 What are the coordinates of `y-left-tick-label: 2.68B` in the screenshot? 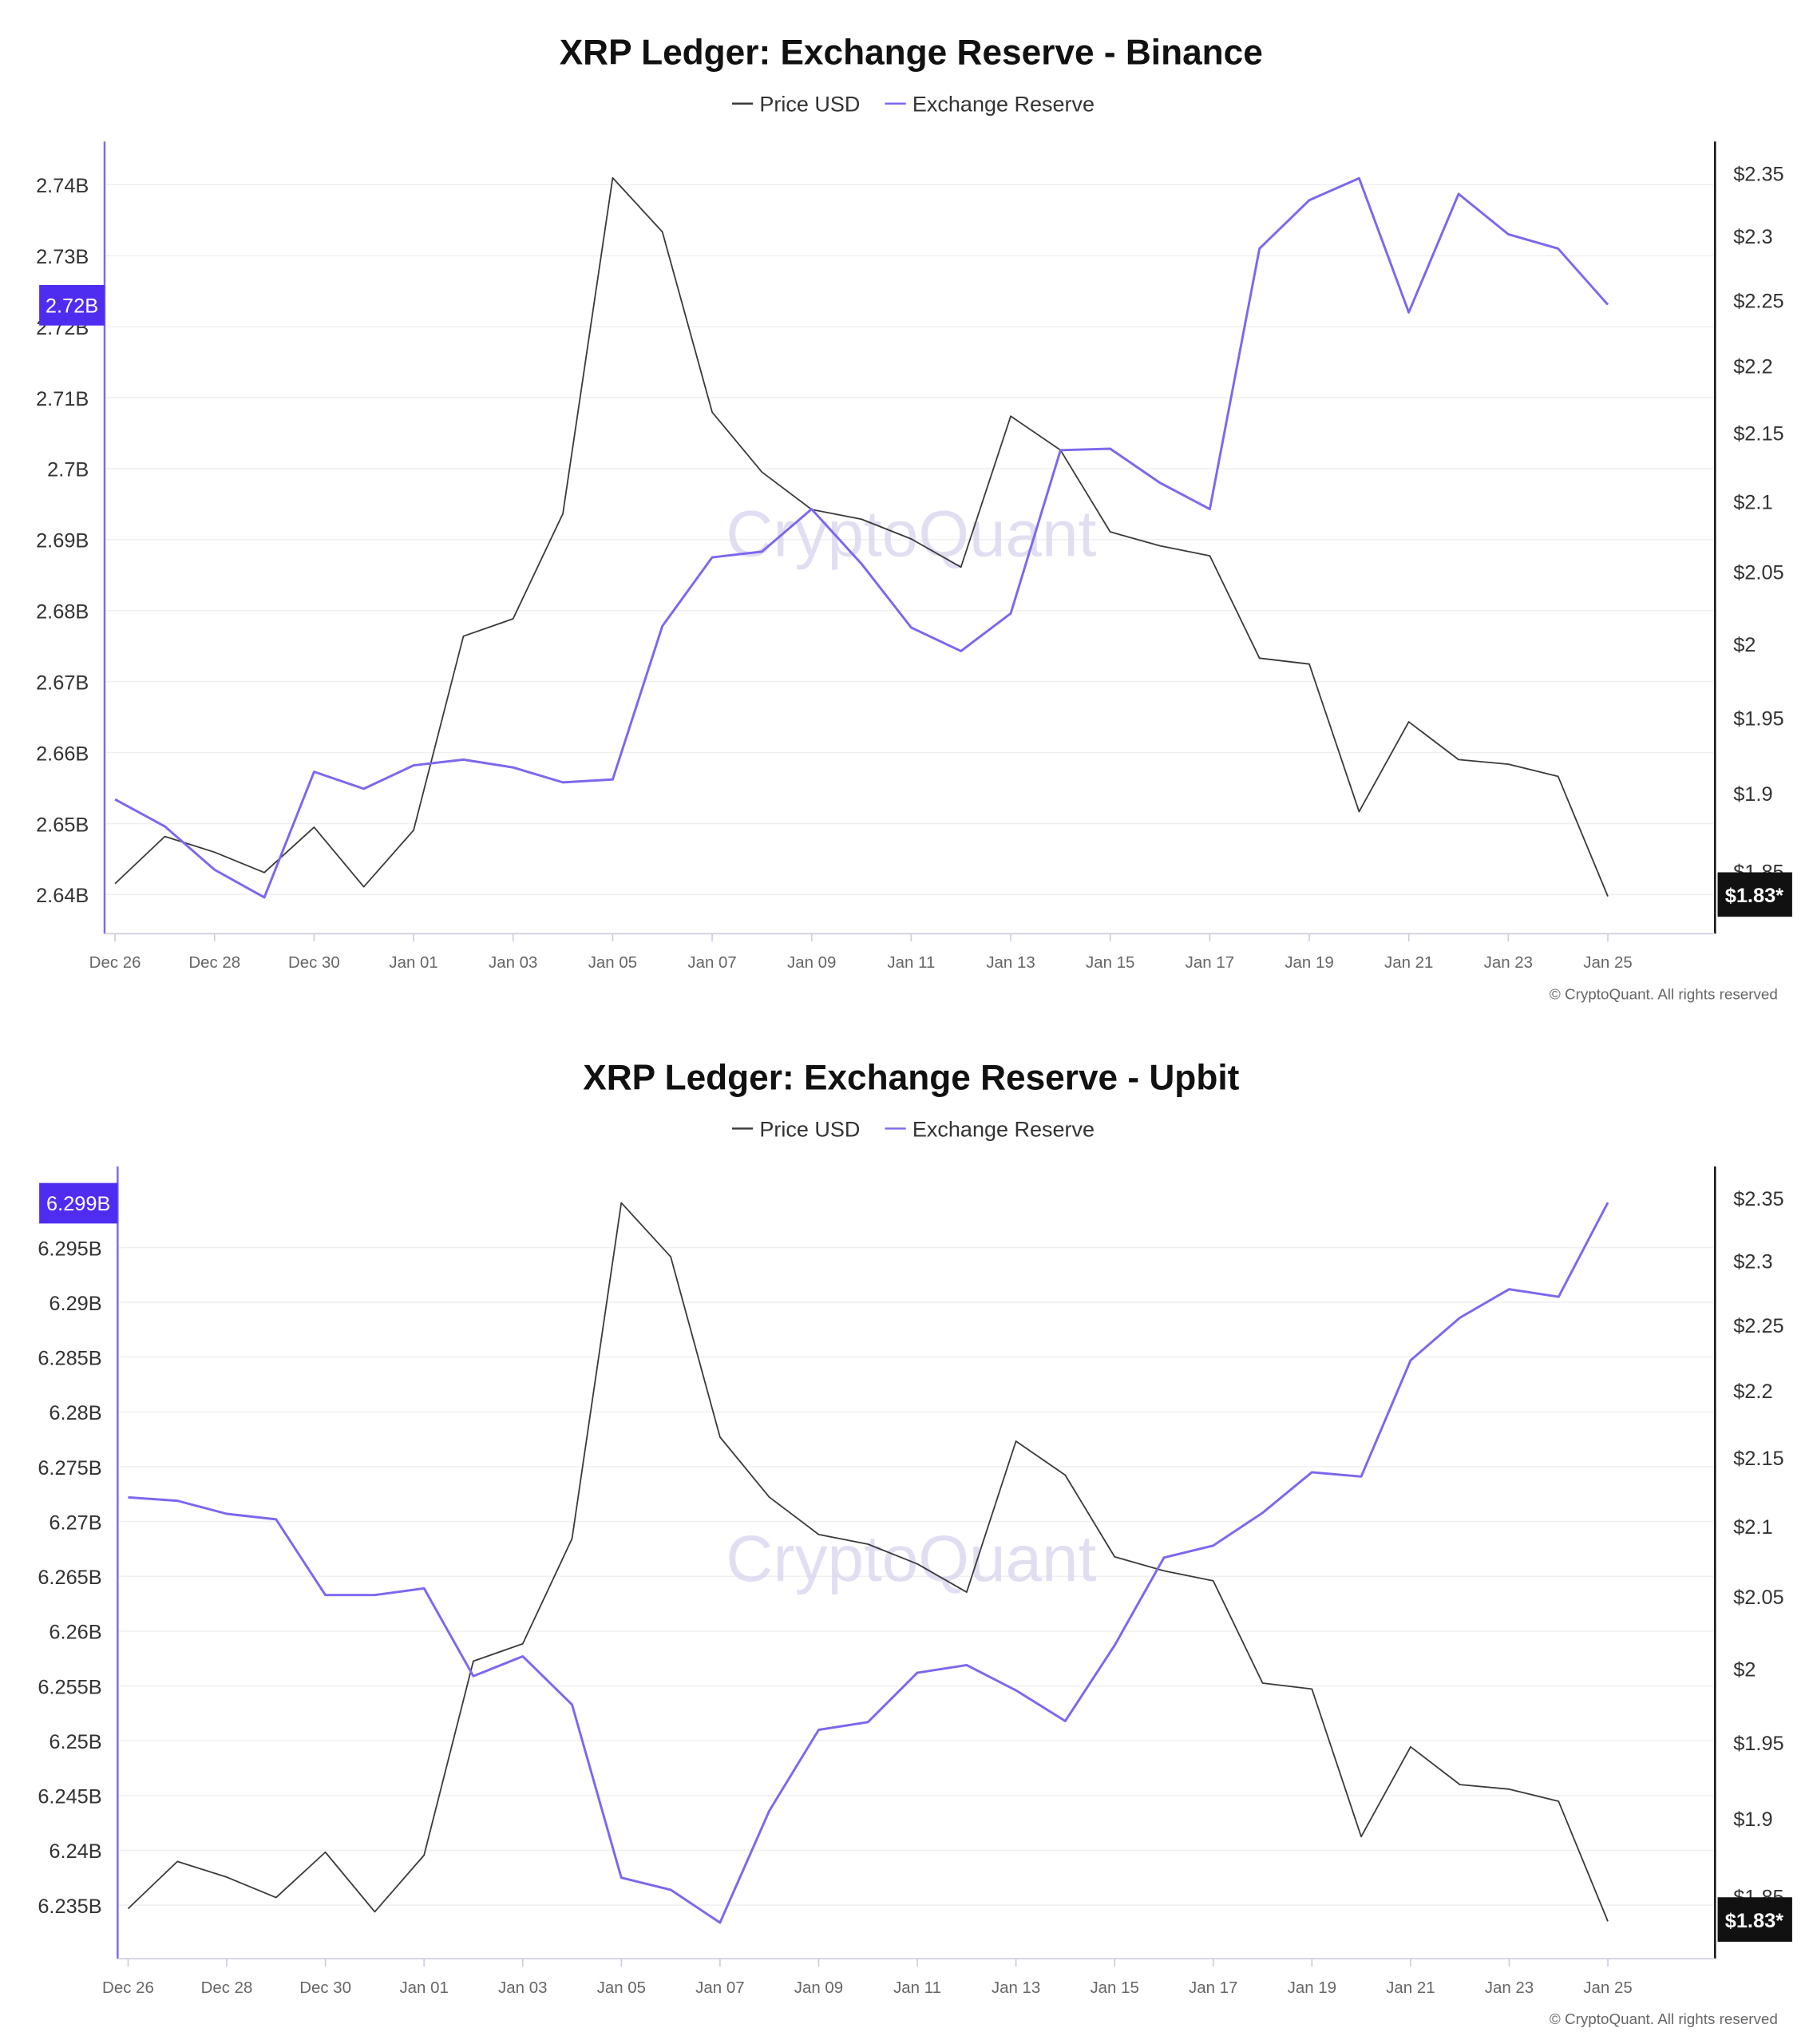 It's located at (63, 612).